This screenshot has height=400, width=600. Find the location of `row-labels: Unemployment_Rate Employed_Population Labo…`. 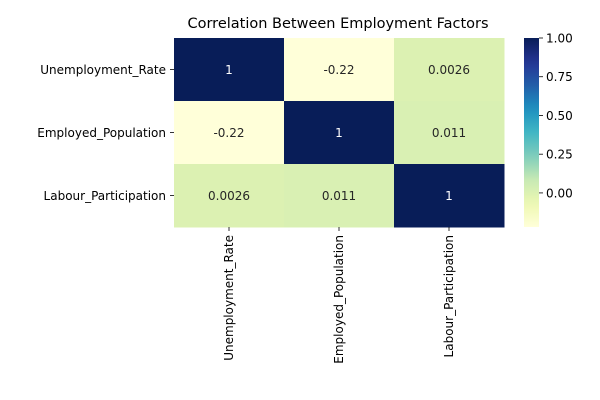

row-labels: Unemployment_Rate Employed_Population Labo… is located at coordinates (105, 133).